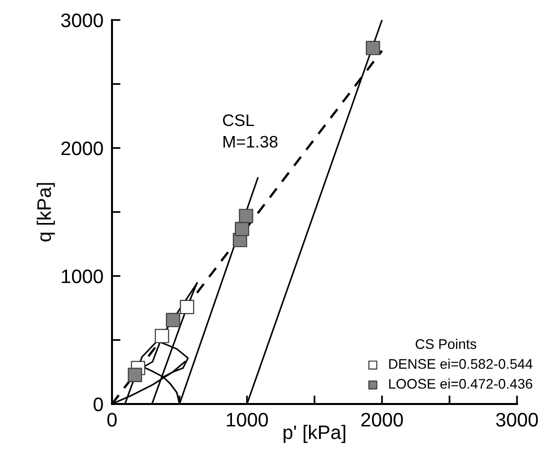  I want to click on y-tick-label: 0, so click(98, 404).